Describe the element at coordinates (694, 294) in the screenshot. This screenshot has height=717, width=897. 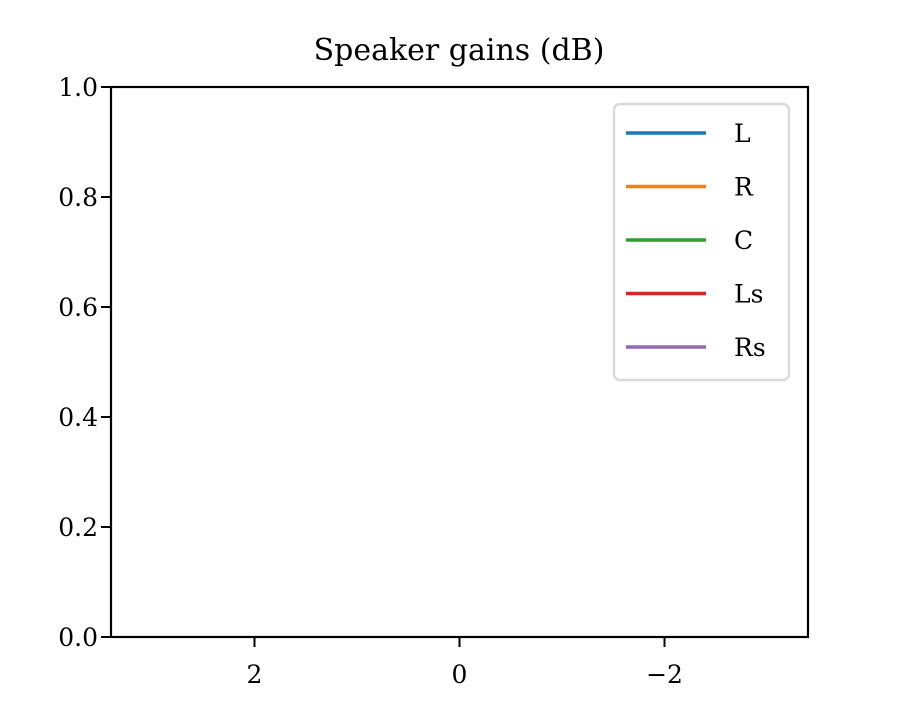
I see `legend-item-ls: Ls` at that location.